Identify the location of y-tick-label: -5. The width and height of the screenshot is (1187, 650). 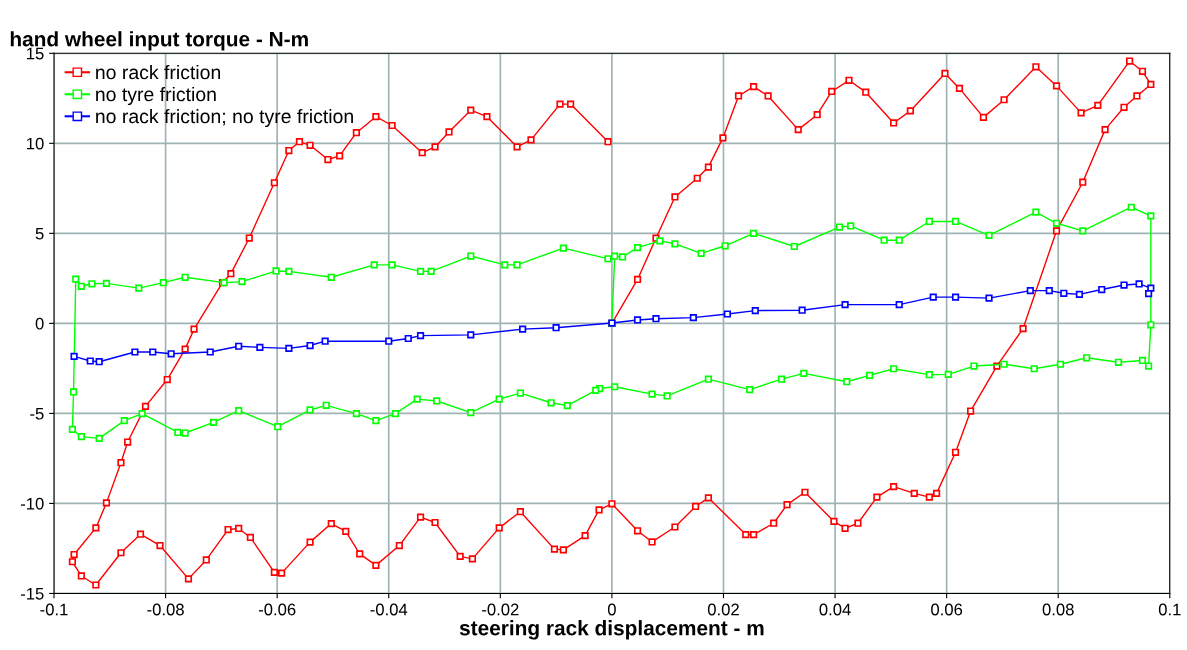
(37, 413).